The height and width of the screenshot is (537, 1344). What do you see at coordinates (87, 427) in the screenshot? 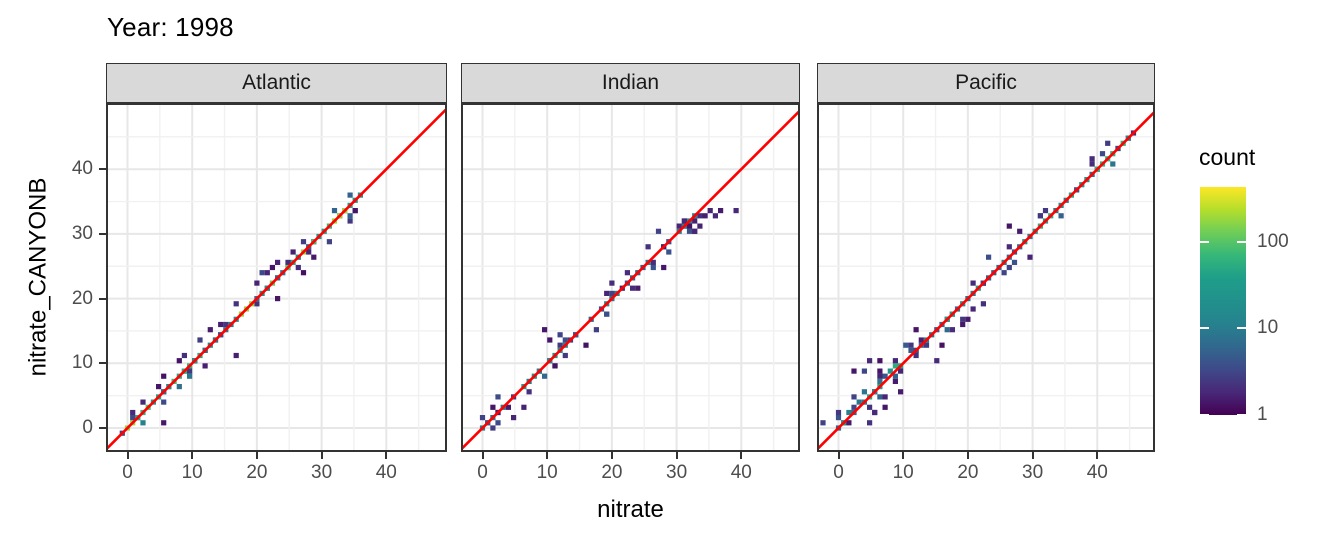
I see `y-tick-label: 0` at bounding box center [87, 427].